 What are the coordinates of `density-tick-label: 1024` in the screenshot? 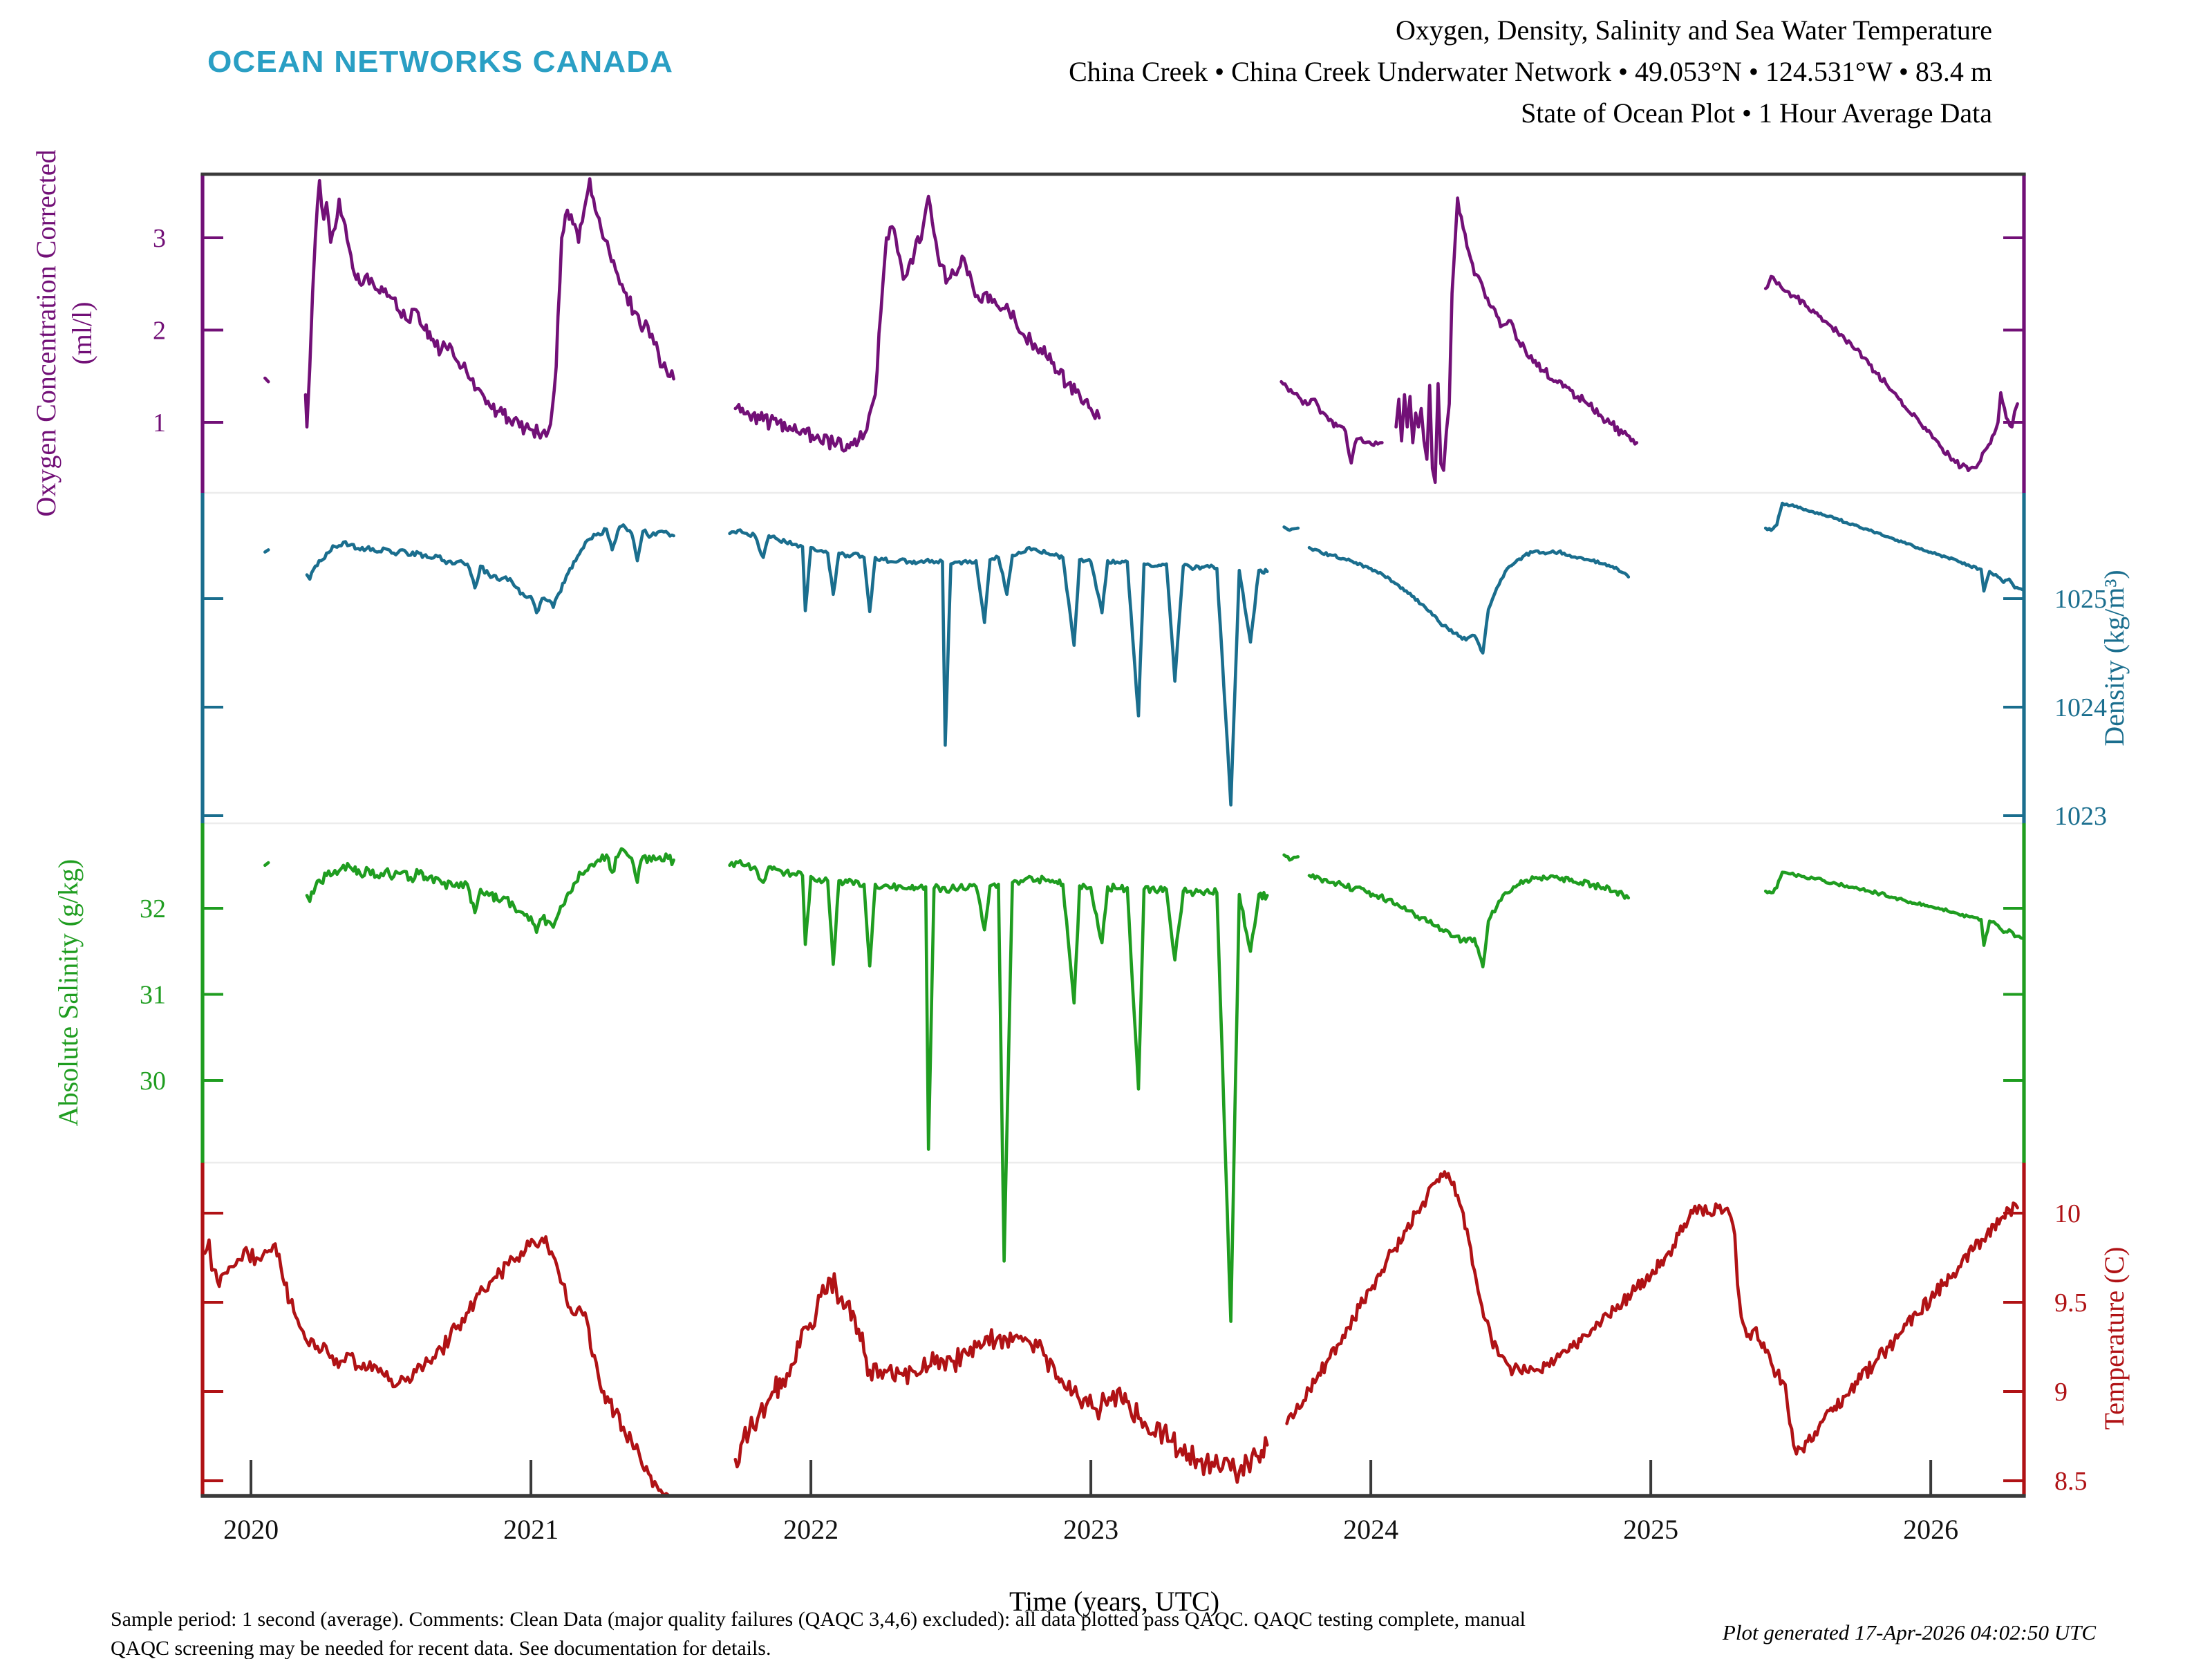 It's located at (2080, 707).